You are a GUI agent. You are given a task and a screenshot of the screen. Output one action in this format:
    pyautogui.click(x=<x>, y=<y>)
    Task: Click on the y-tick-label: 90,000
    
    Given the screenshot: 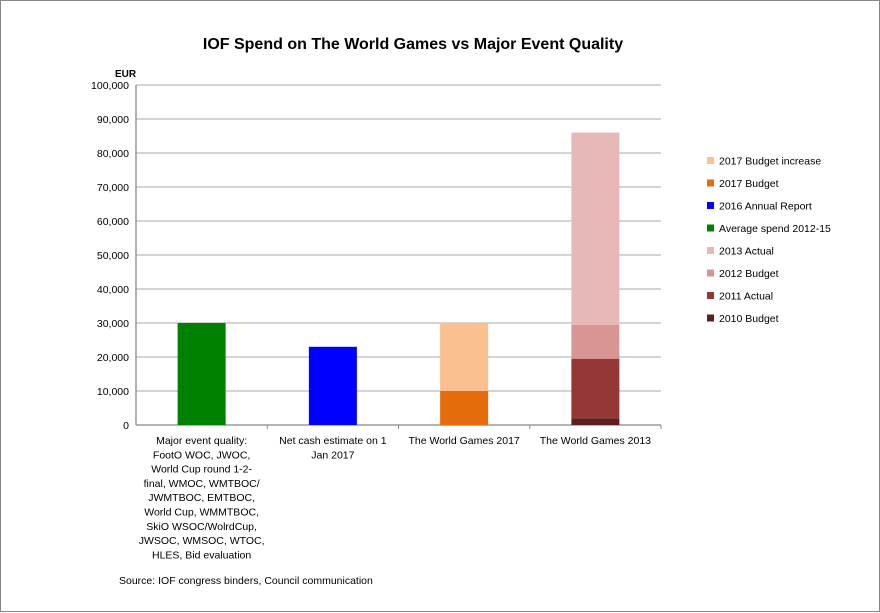 What is the action you would take?
    pyautogui.click(x=113, y=120)
    